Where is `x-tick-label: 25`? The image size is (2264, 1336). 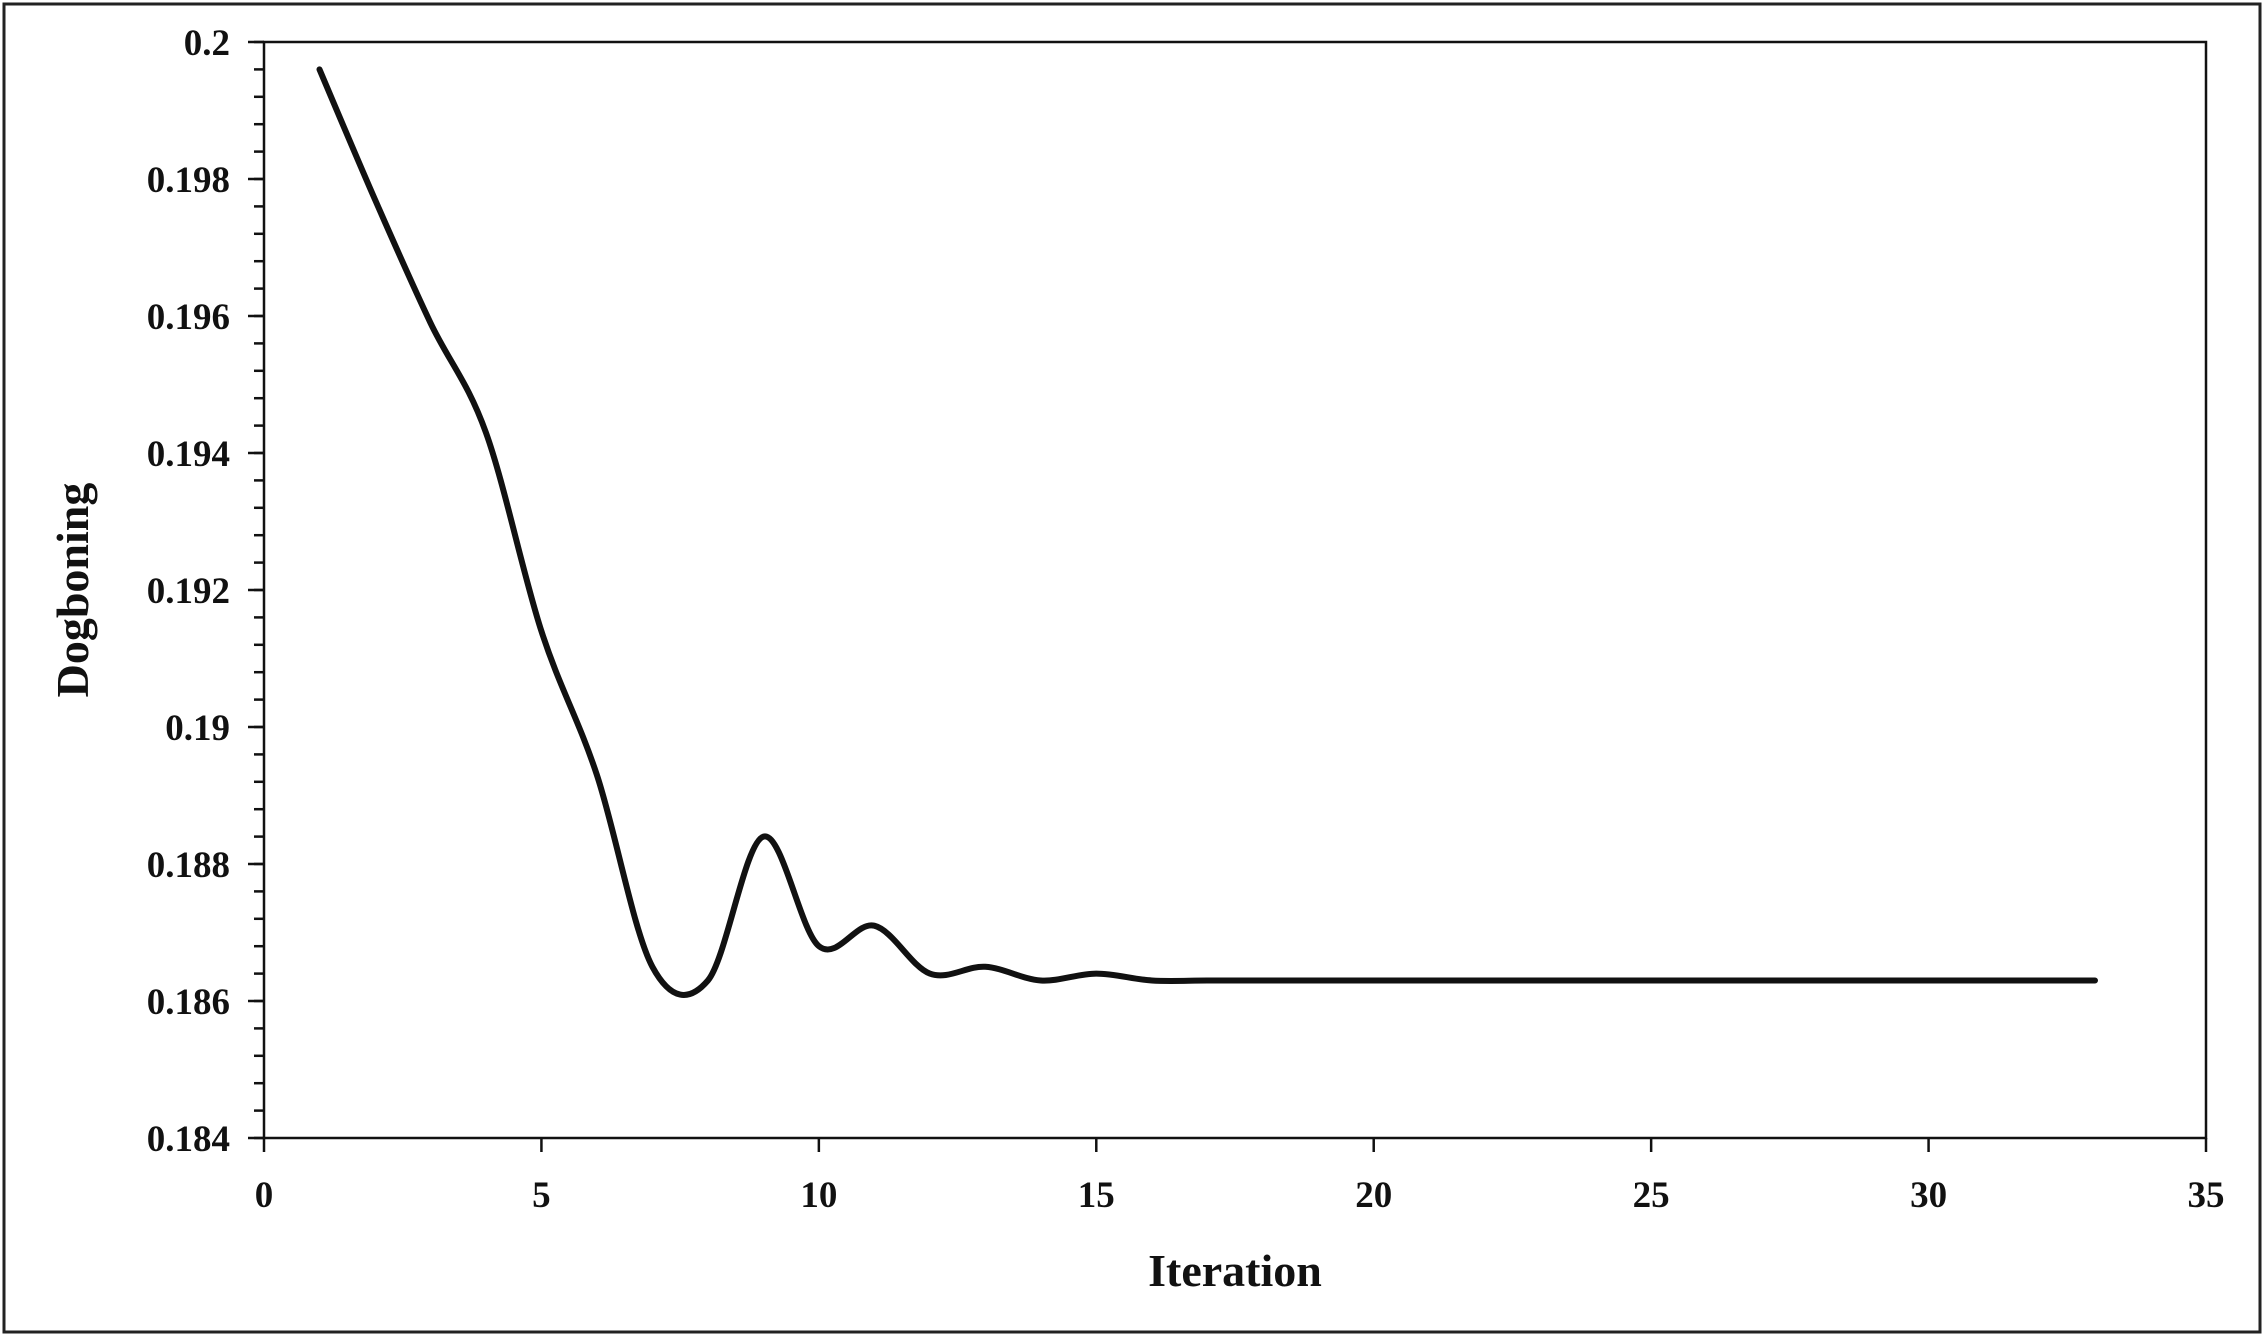 x-tick-label: 25 is located at coordinates (1651, 1195).